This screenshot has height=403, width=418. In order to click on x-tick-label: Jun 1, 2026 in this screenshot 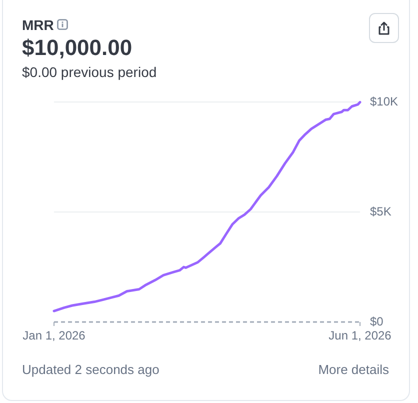, I will do `click(360, 335)`.